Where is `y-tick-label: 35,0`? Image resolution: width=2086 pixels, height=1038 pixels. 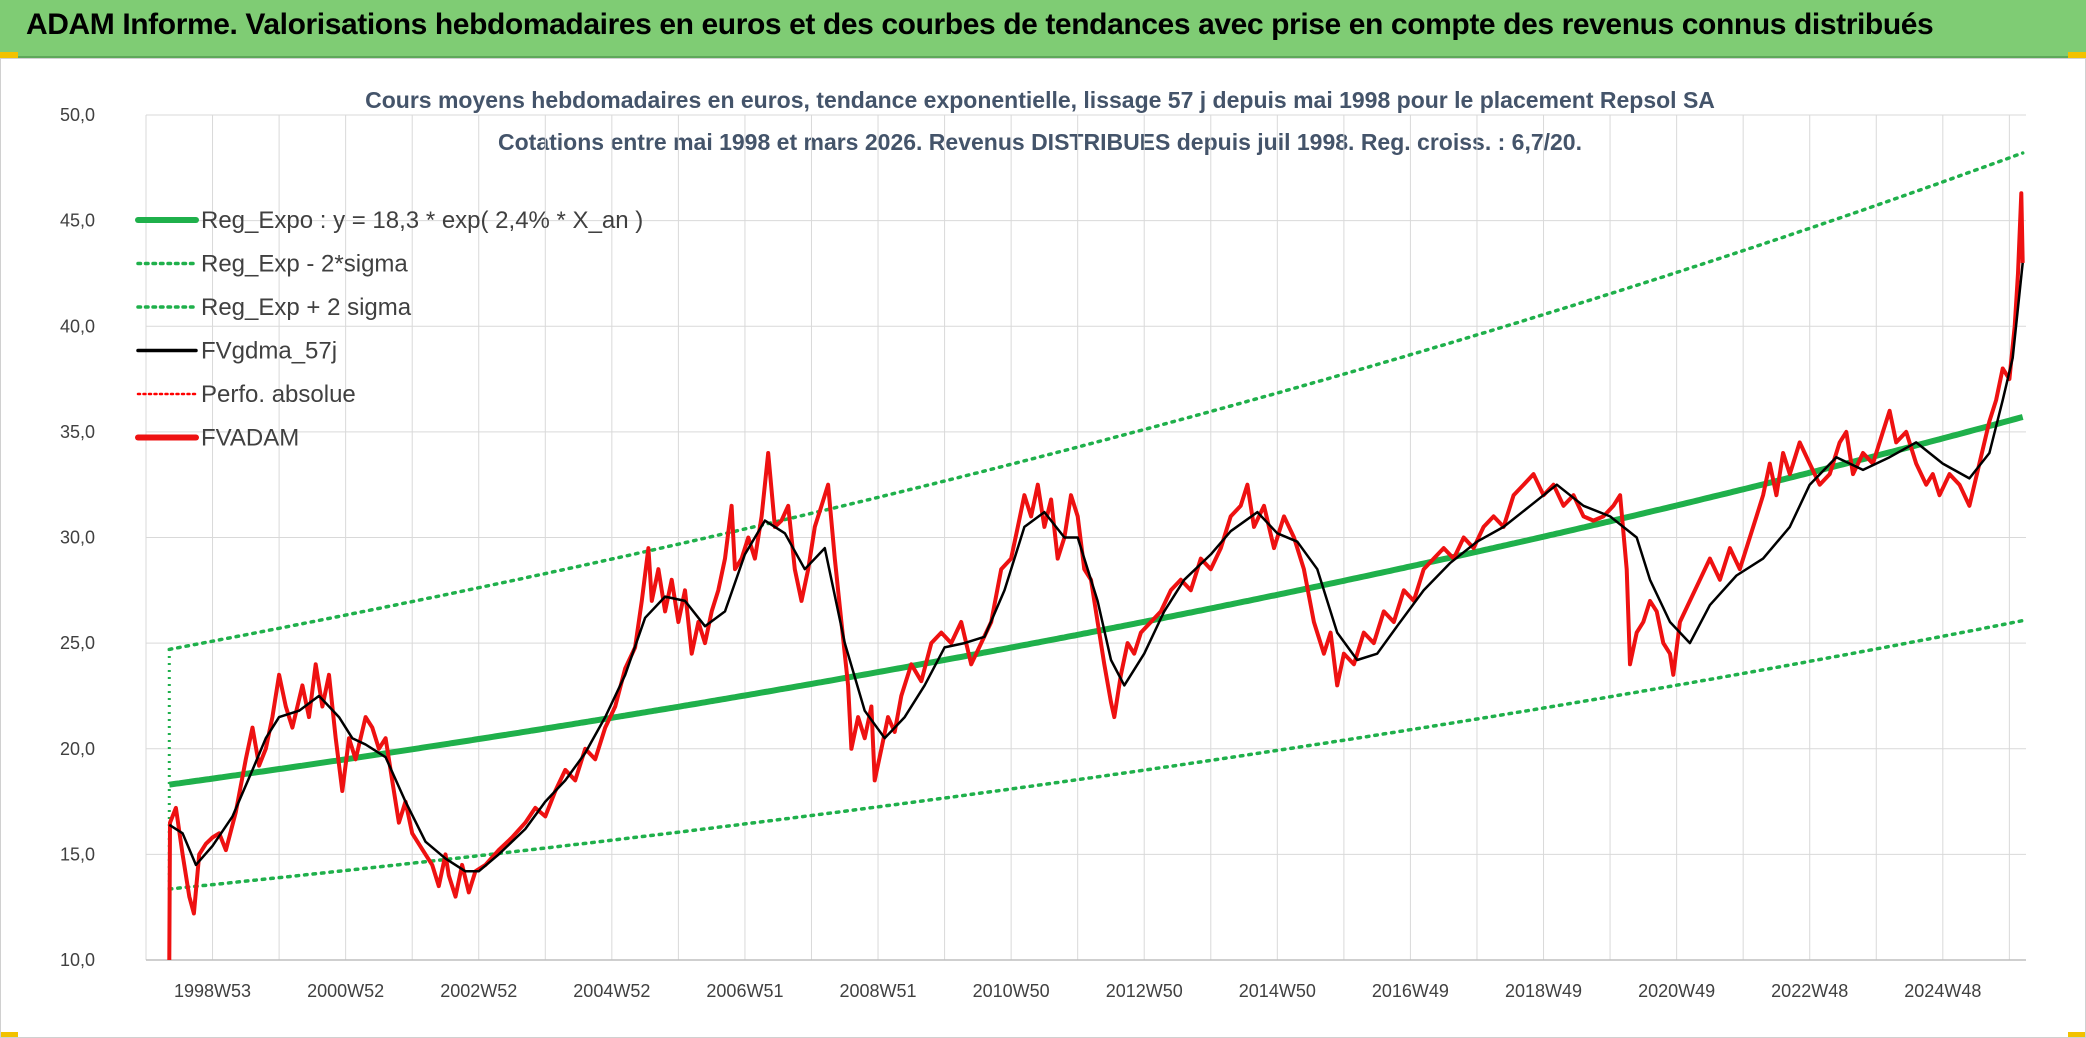 y-tick-label: 35,0 is located at coordinates (77, 432).